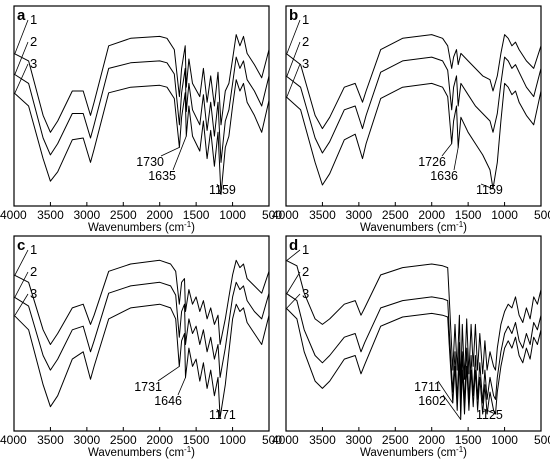 This screenshot has height=465, width=550. What do you see at coordinates (432, 401) in the screenshot?
I see `peak-label: 1602` at bounding box center [432, 401].